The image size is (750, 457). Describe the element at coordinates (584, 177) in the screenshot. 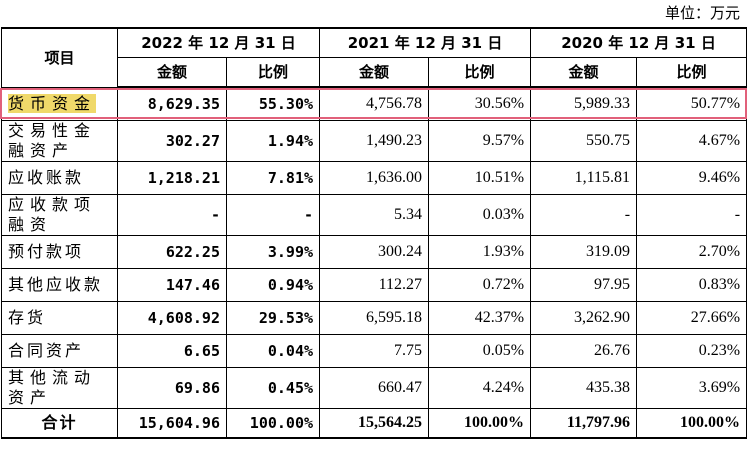

I see `cell: 1,115.81` at that location.